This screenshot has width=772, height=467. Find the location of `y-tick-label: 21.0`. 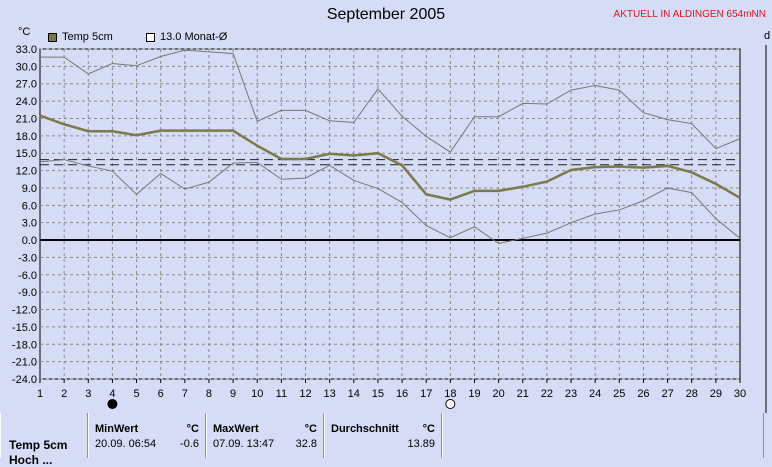

y-tick-label: 21.0 is located at coordinates (26, 119).